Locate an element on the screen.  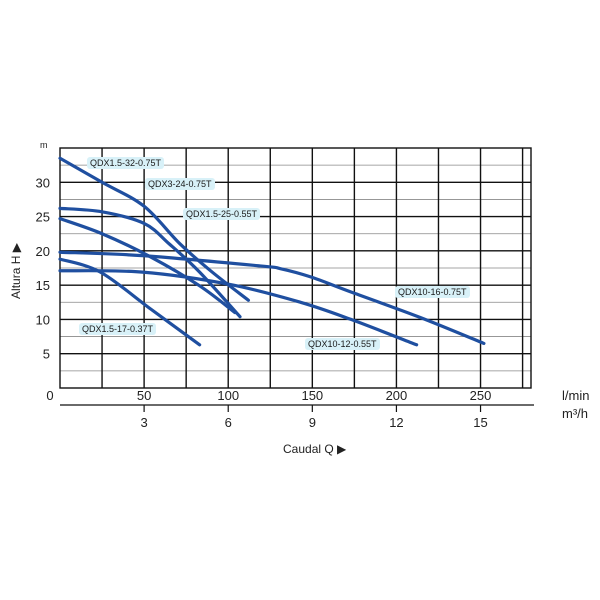
x2-tick-label: 9 is located at coordinates (312, 422).